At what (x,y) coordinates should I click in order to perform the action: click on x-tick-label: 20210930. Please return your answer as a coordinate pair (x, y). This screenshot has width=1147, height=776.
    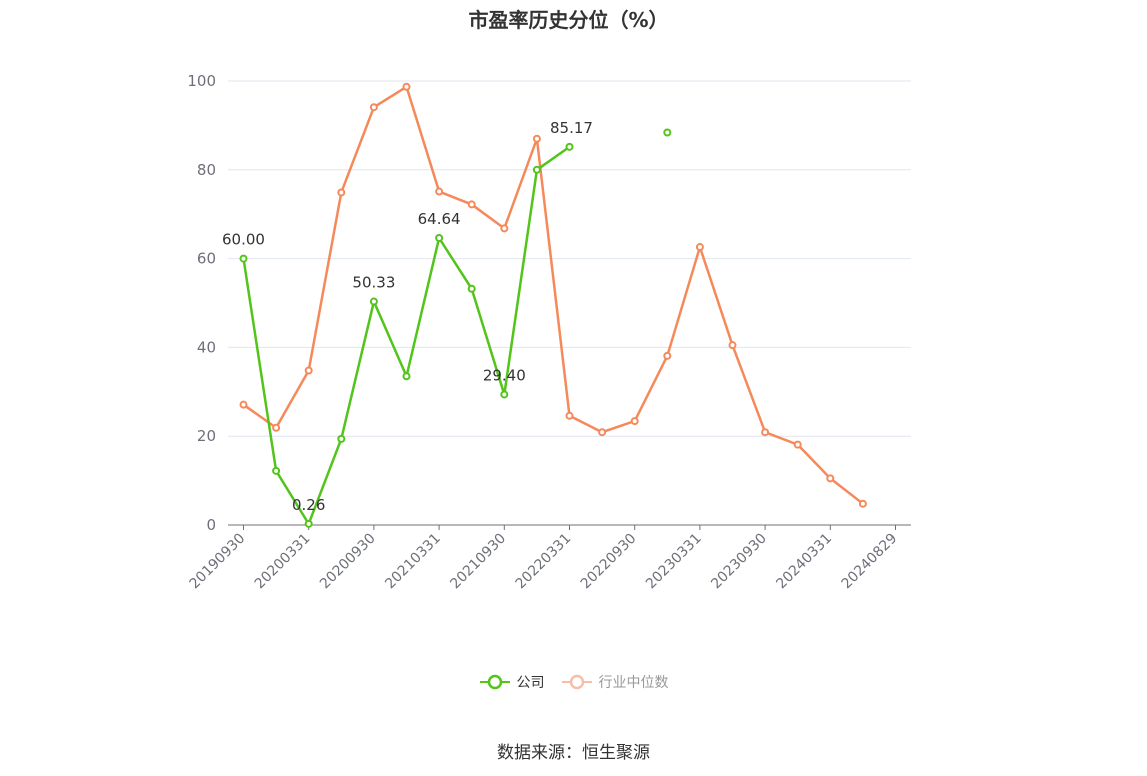
    Looking at the image, I should click on (478, 562).